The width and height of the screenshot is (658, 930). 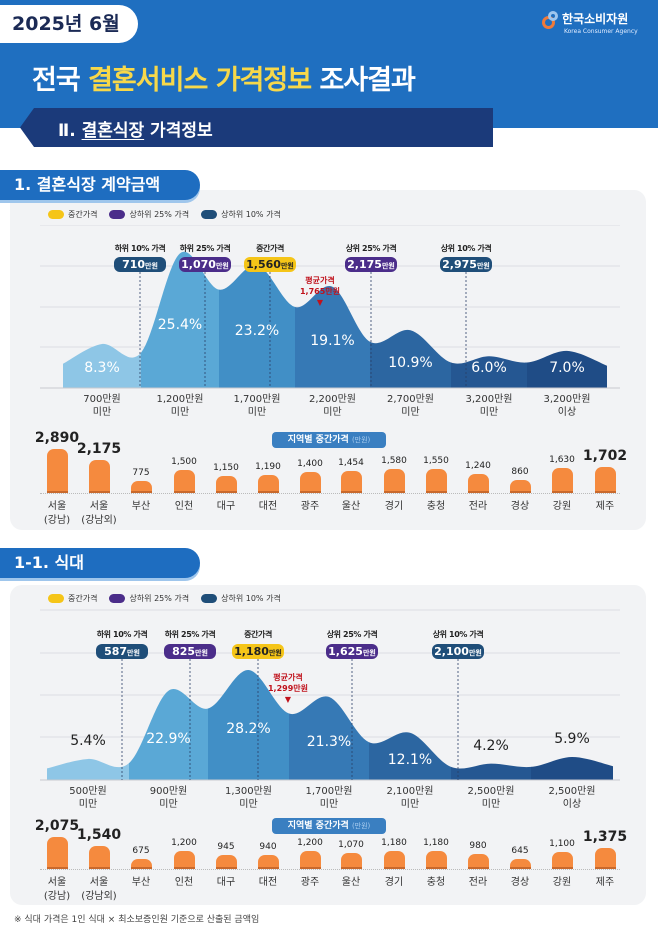 I want to click on bar-value-label: 980, so click(x=478, y=846).